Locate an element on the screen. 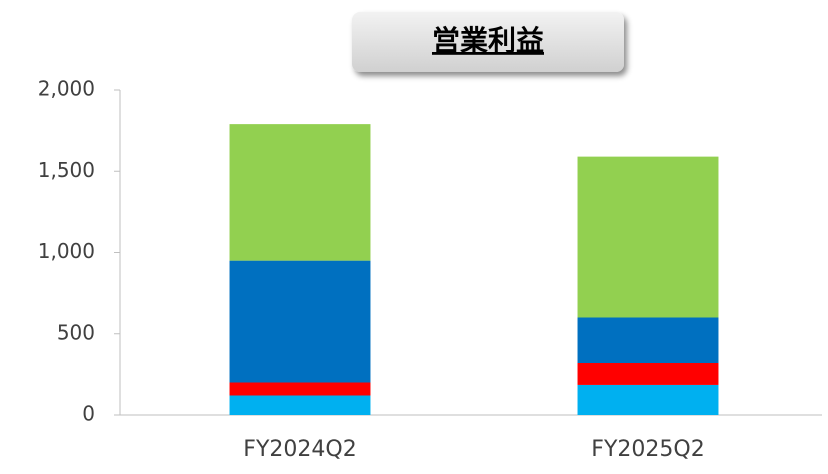 The image size is (828, 474). chart-title: 営業利益 is located at coordinates (488, 40).